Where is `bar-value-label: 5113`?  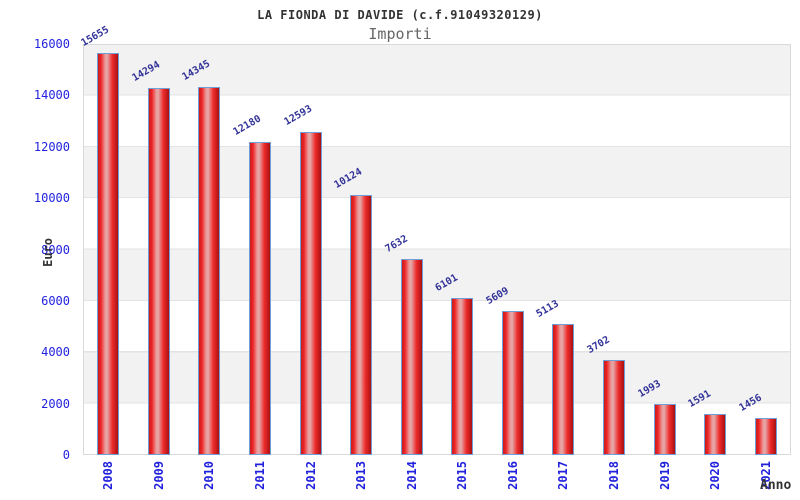
bar-value-label: 5113 is located at coordinates (548, 309).